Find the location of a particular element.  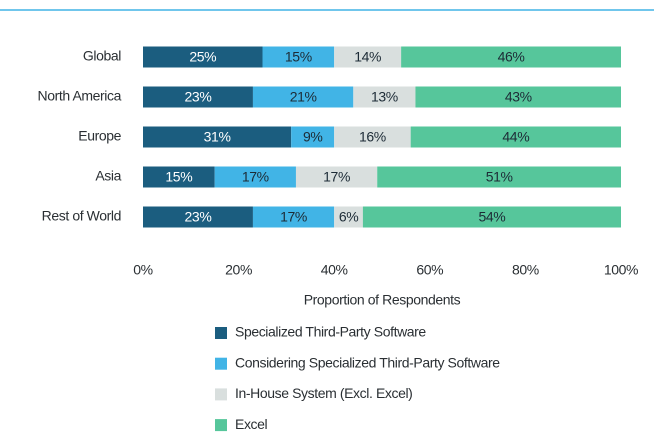

legend-label: Specialized Third-Party Software is located at coordinates (330, 332).